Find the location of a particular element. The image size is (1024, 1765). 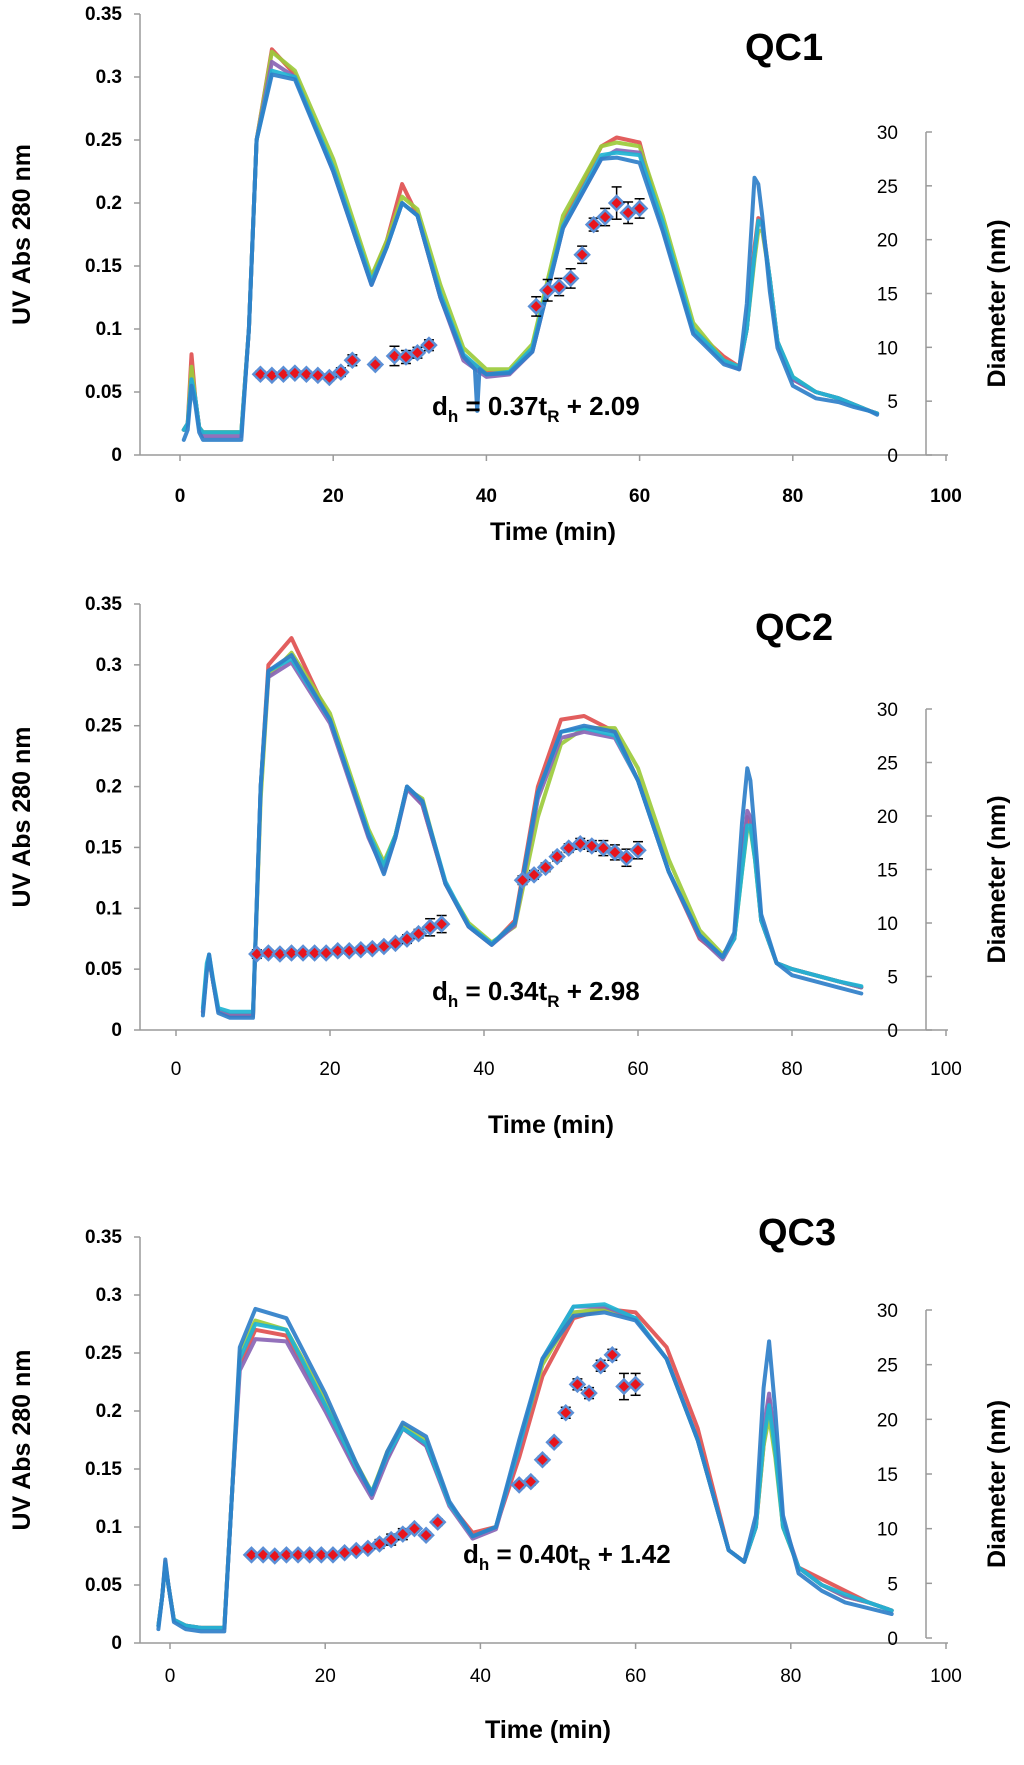

fit-equation: dh = 0.37tR + 2.09 is located at coordinates (536, 408).